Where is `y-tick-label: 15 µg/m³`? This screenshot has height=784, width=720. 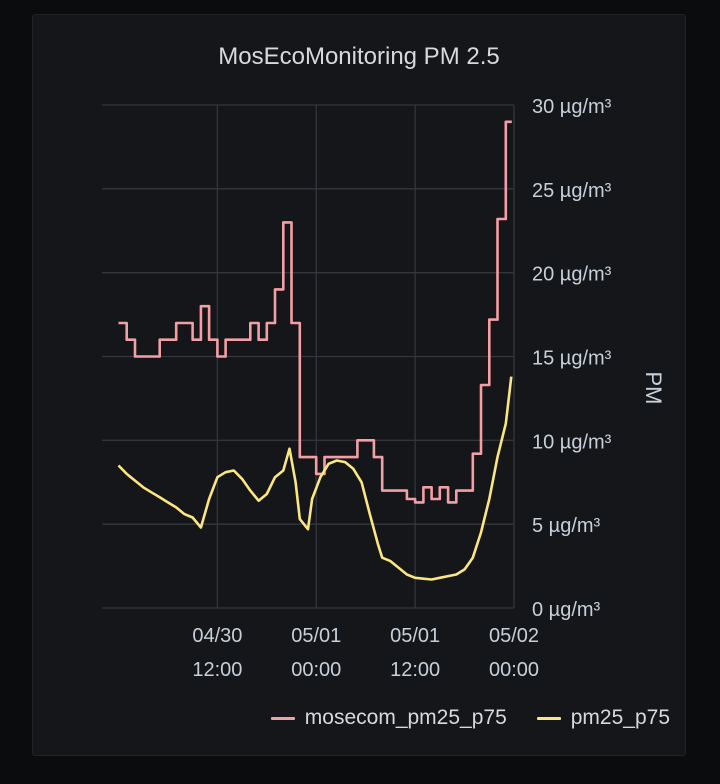 y-tick-label: 15 µg/m³ is located at coordinates (572, 359).